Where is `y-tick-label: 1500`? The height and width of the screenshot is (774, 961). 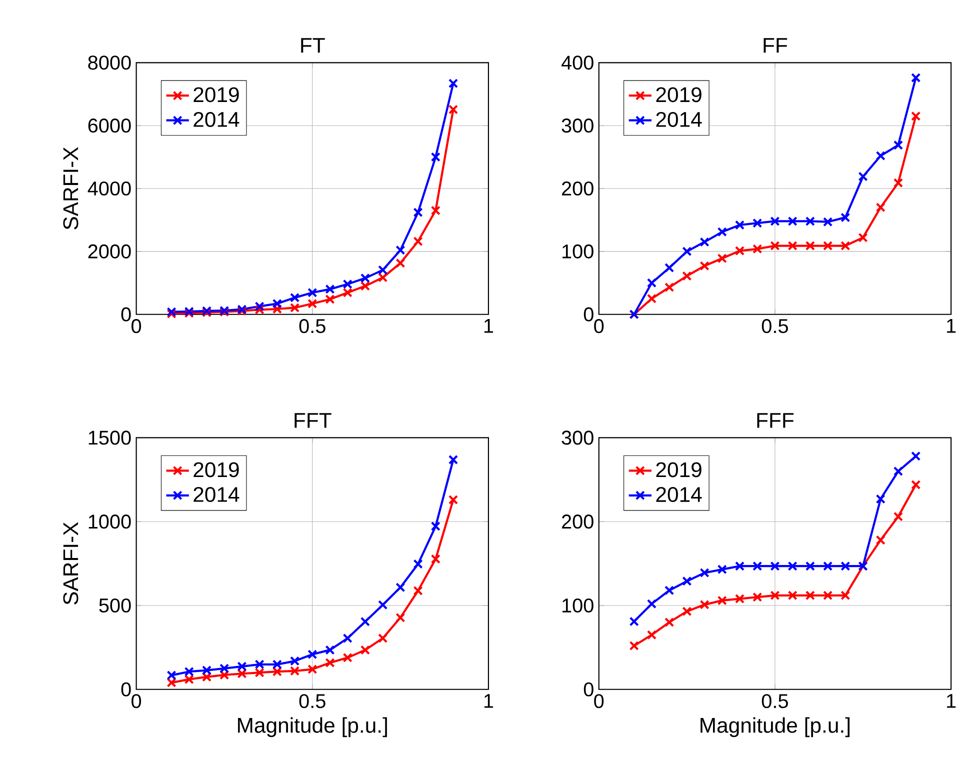 y-tick-label: 1500 is located at coordinates (109, 437).